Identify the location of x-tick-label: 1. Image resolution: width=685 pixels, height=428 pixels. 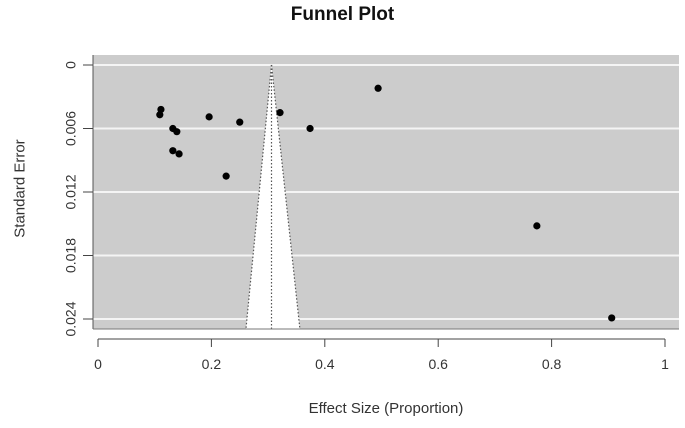
(665, 364).